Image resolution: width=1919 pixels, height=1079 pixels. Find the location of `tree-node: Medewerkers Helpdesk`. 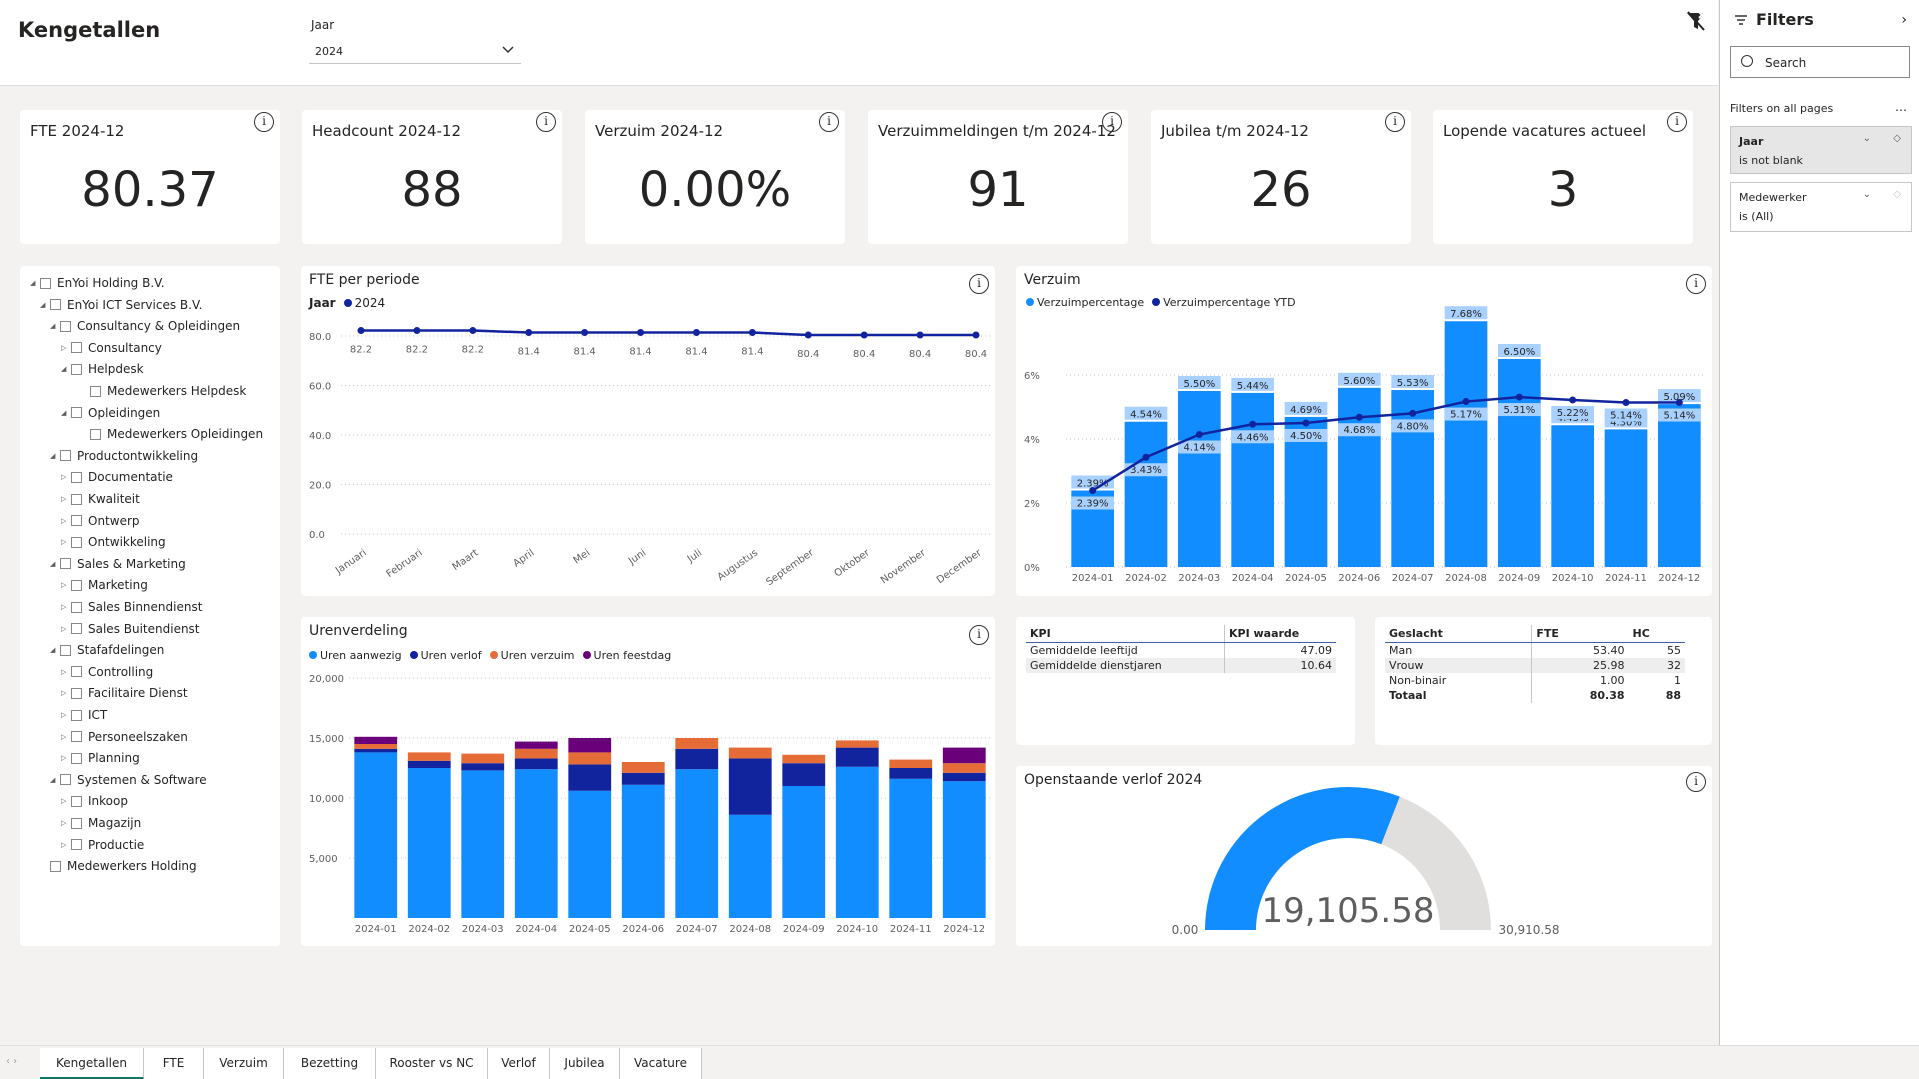

tree-node: Medewerkers Helpdesk is located at coordinates (163, 391).